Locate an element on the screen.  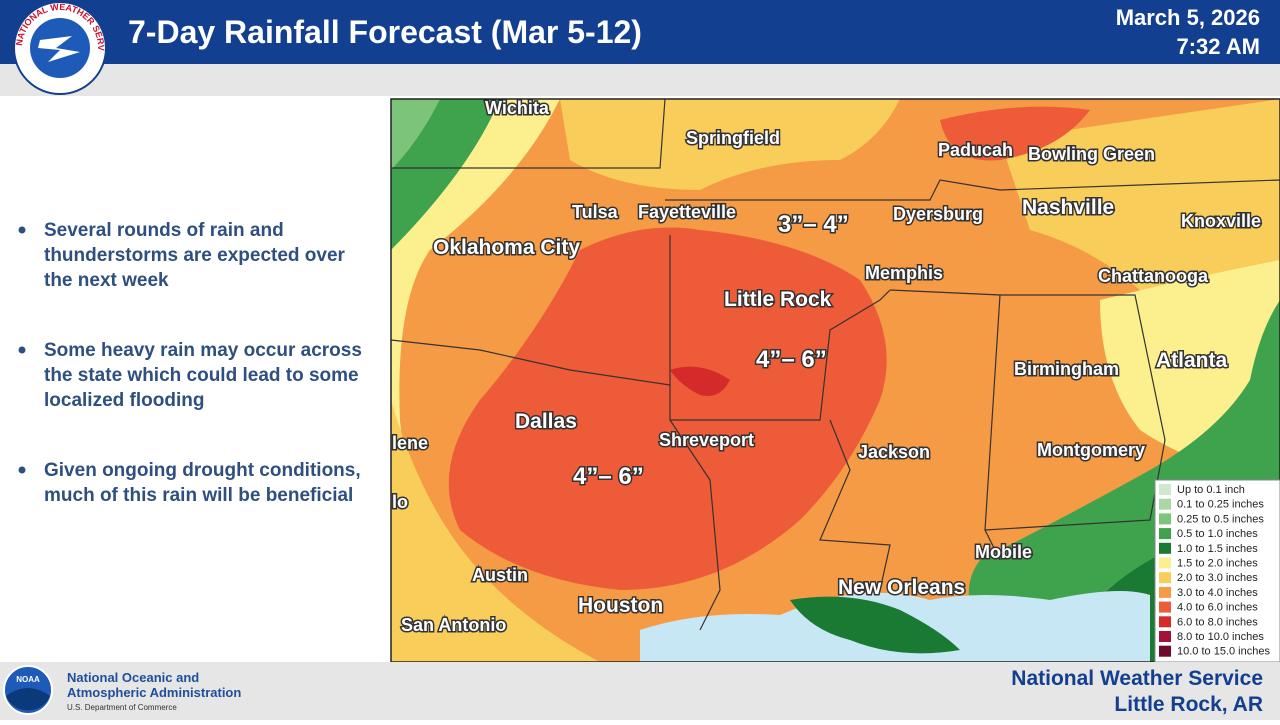
city-label: Chattanooga is located at coordinates (1153, 276).